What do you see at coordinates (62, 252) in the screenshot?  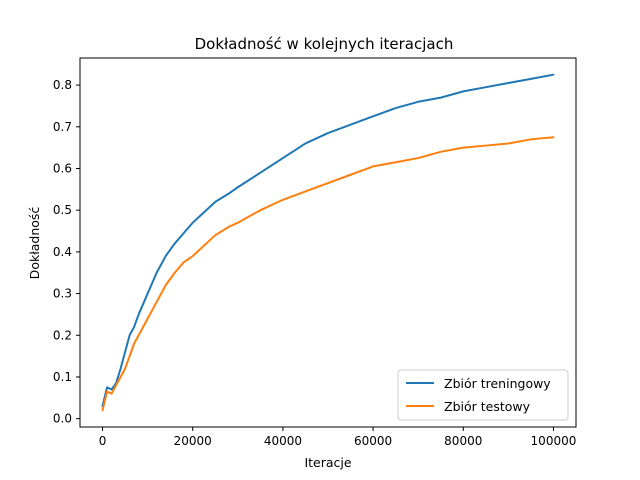 I see `y-tick-label: 0.4` at bounding box center [62, 252].